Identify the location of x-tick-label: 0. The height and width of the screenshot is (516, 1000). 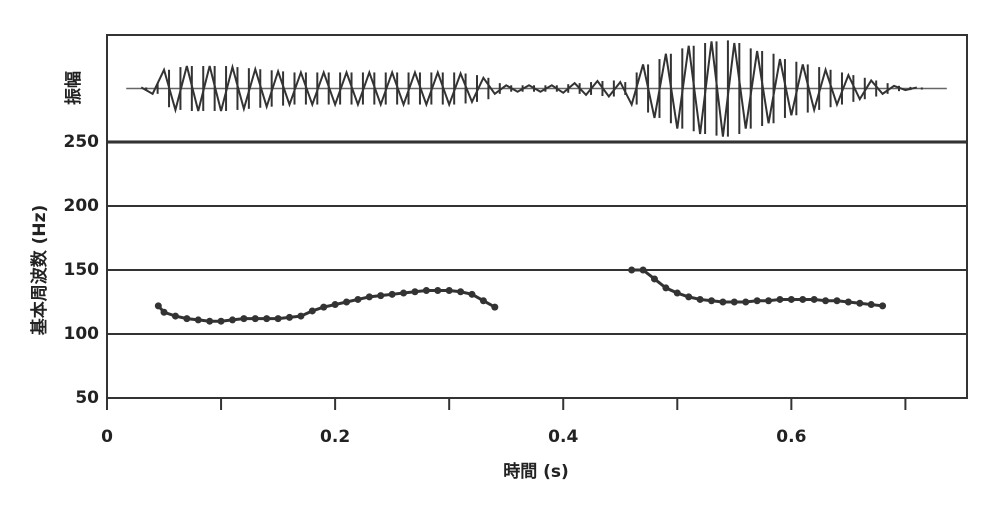
(107, 437).